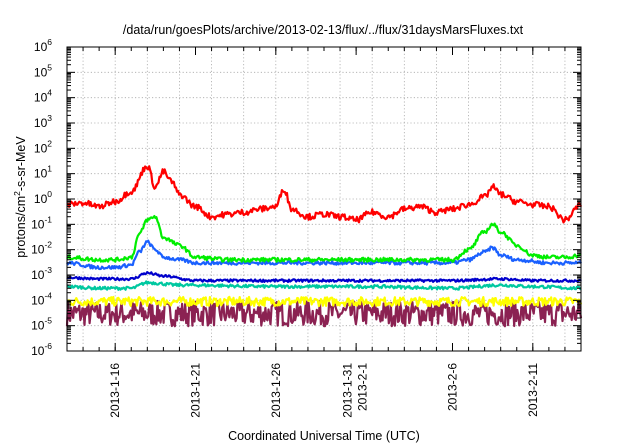 This screenshot has height=448, width=640. Describe the element at coordinates (43, 45) in the screenshot. I see `y-tick-label: 10⁶` at that location.